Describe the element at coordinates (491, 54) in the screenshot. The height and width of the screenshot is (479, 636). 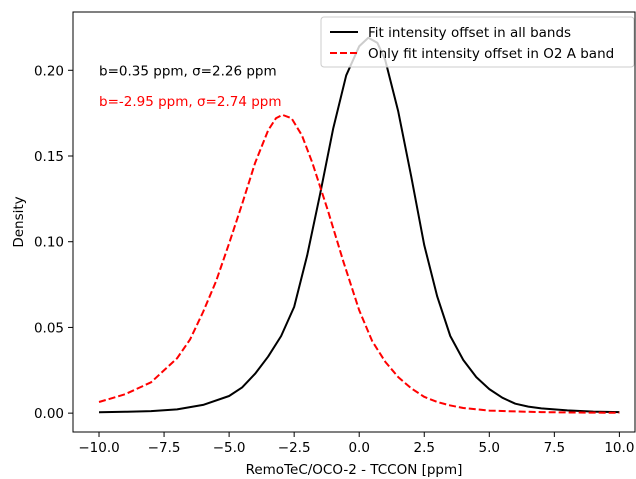
I see `legend-label-1: Only fit intensity offset in O2 A band` at that location.